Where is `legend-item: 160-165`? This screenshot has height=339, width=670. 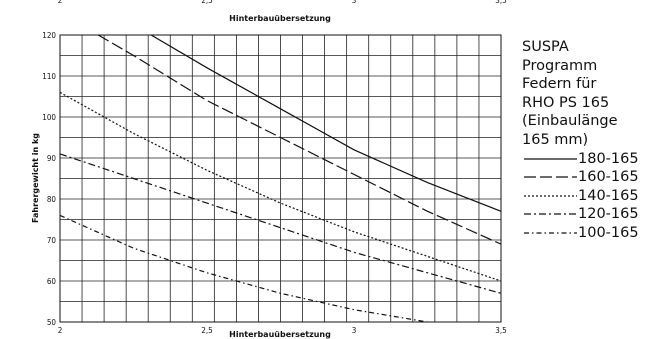
legend-item: 160-165 is located at coordinates (596, 177).